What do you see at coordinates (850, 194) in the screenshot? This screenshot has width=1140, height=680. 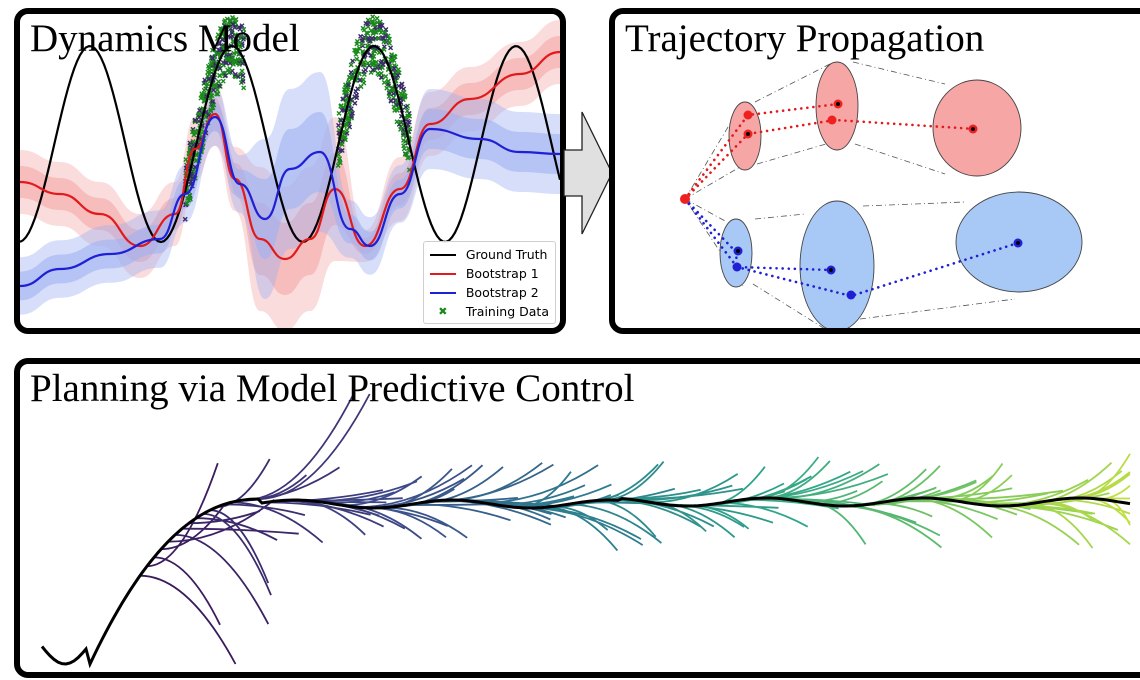 I see `envelope-lines` at bounding box center [850, 194].